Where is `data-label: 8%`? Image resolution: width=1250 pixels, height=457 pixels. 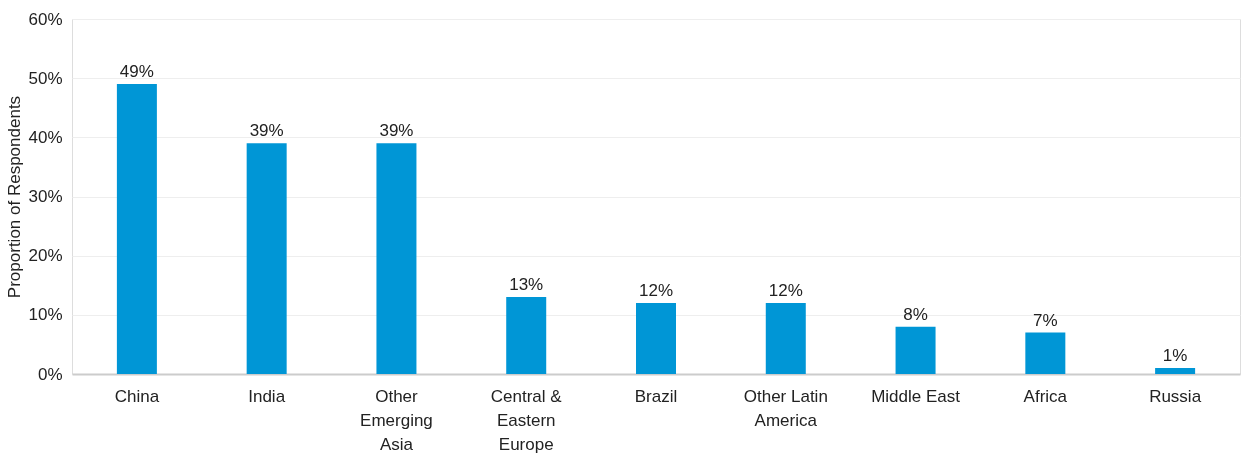 data-label: 8% is located at coordinates (915, 314).